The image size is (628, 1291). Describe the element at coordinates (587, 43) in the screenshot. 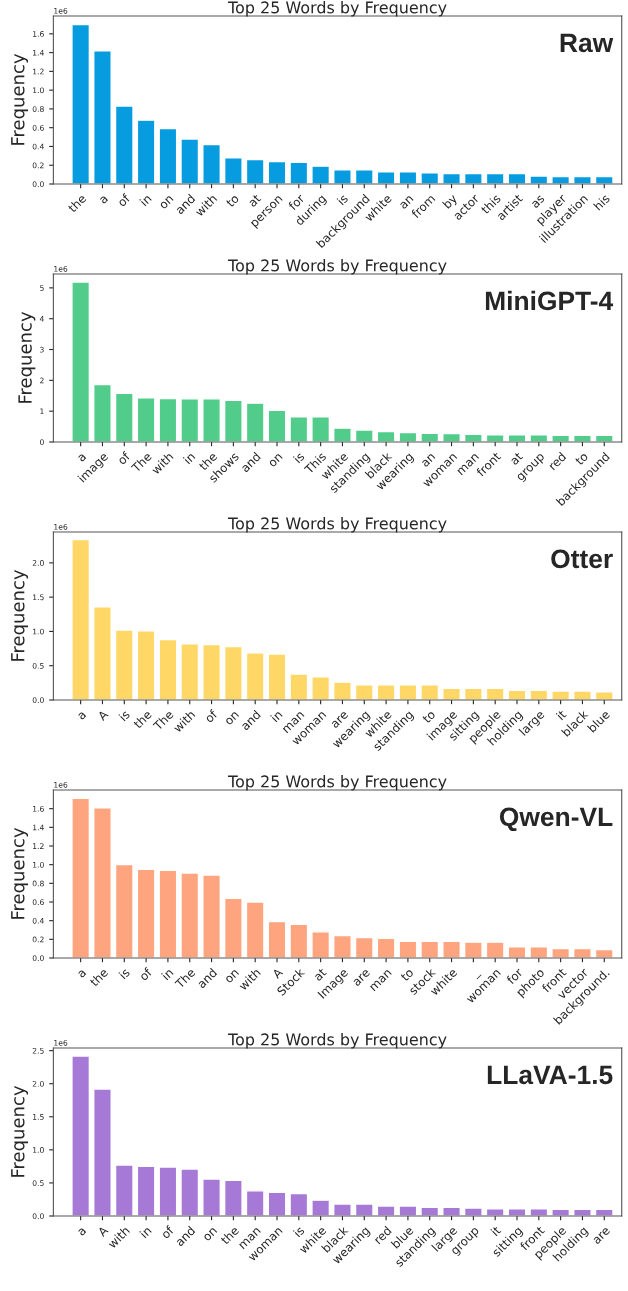

I see `annotation: Raw` at that location.